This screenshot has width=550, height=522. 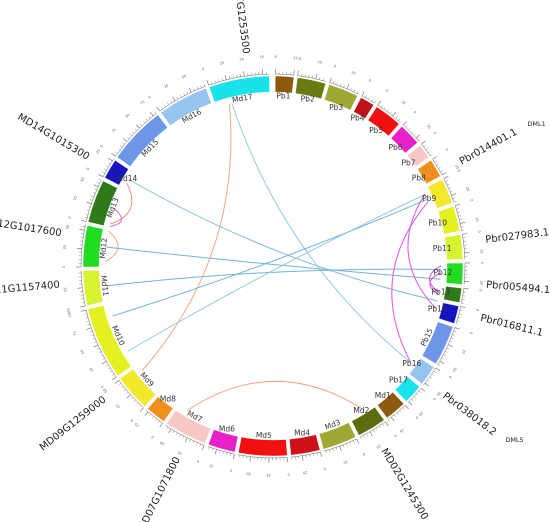 I want to click on chromosome-pb8, so click(x=429, y=172).